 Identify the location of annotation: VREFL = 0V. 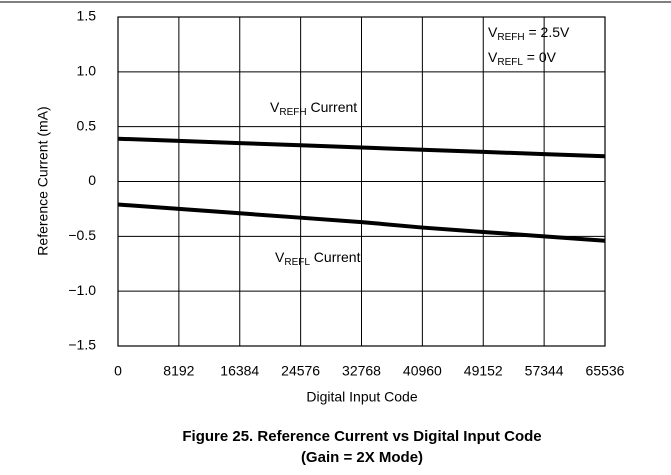
(522, 58).